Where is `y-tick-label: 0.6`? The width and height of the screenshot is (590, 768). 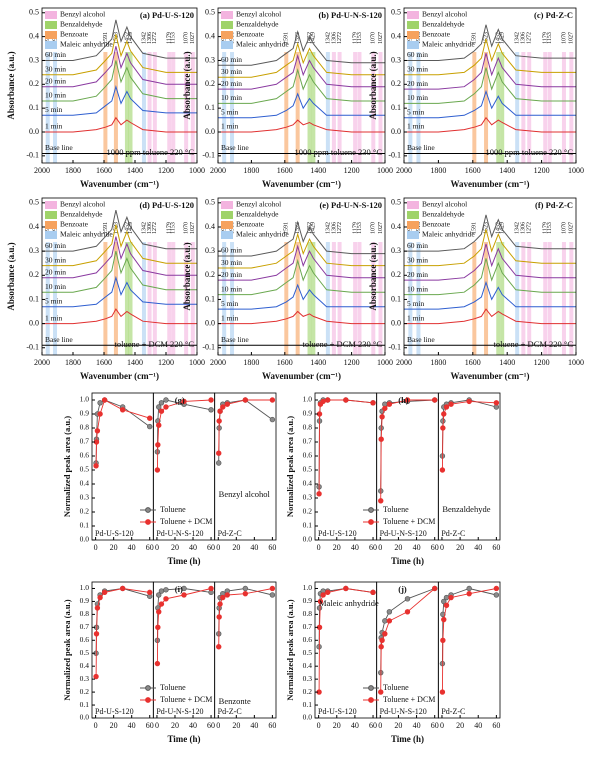 y-tick-label: 0.6 is located at coordinates (85, 639).